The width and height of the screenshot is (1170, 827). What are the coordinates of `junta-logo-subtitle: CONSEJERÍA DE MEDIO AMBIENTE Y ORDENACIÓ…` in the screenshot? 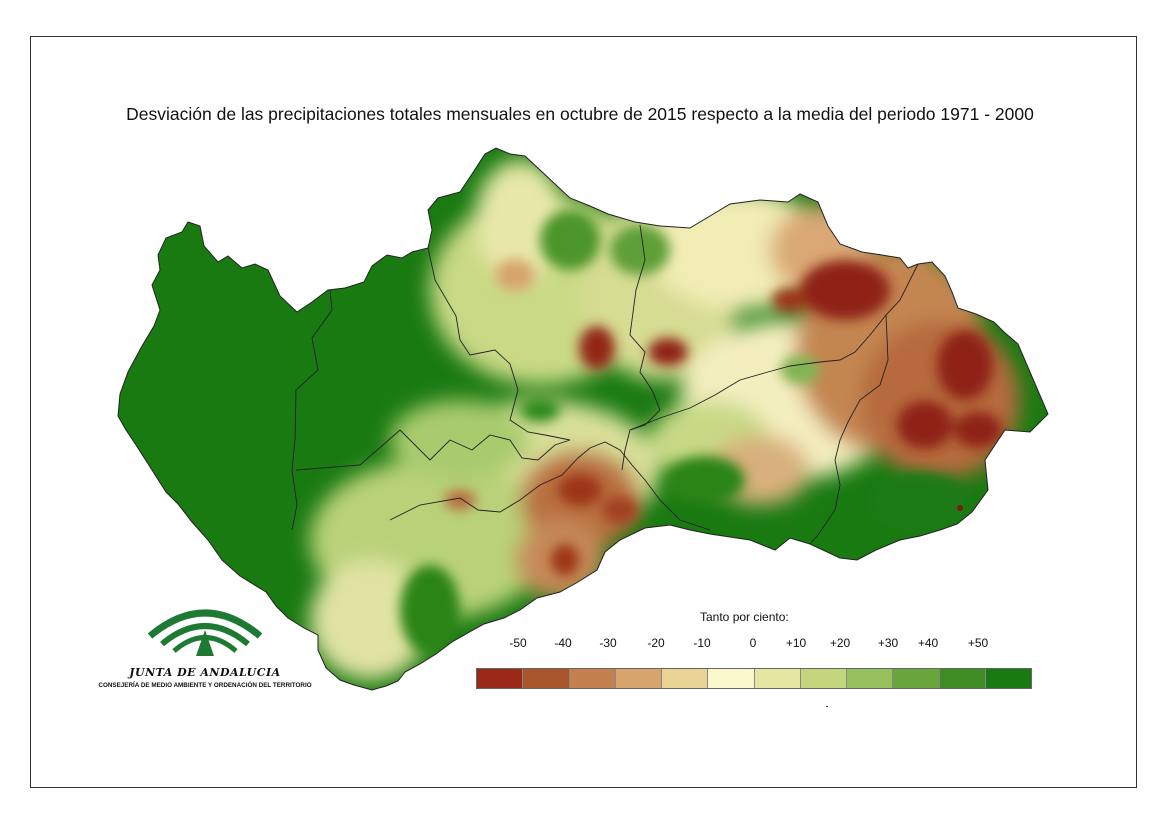 It's located at (205, 685).